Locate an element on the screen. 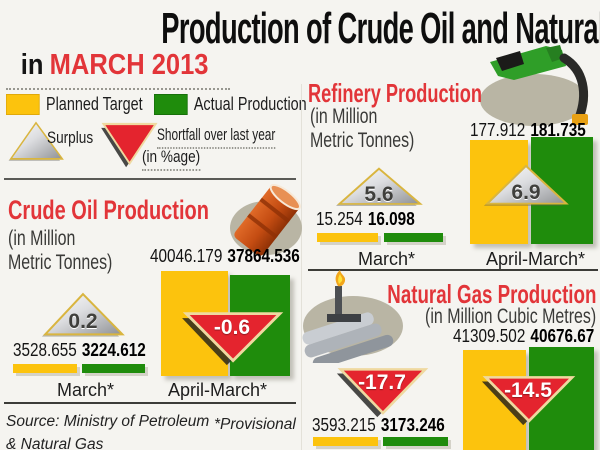 The image size is (600, 450). crude-oil-unit-line1: (in Million is located at coordinates (42, 238).